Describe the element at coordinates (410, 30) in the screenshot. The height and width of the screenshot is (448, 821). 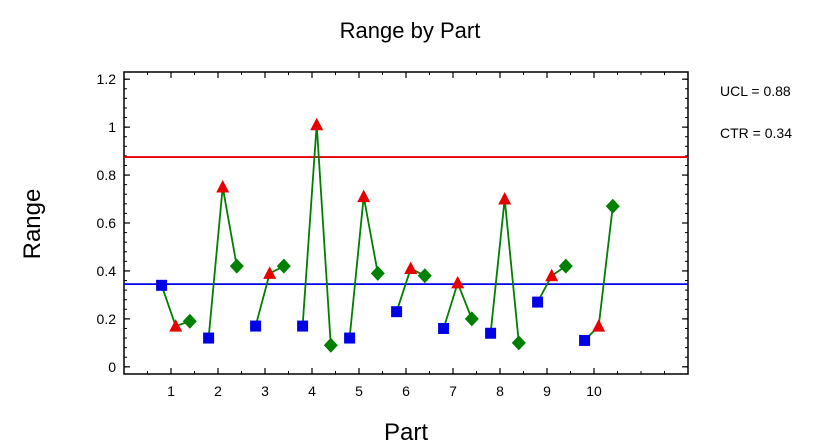
I see `chart-title: Range by Part` at that location.